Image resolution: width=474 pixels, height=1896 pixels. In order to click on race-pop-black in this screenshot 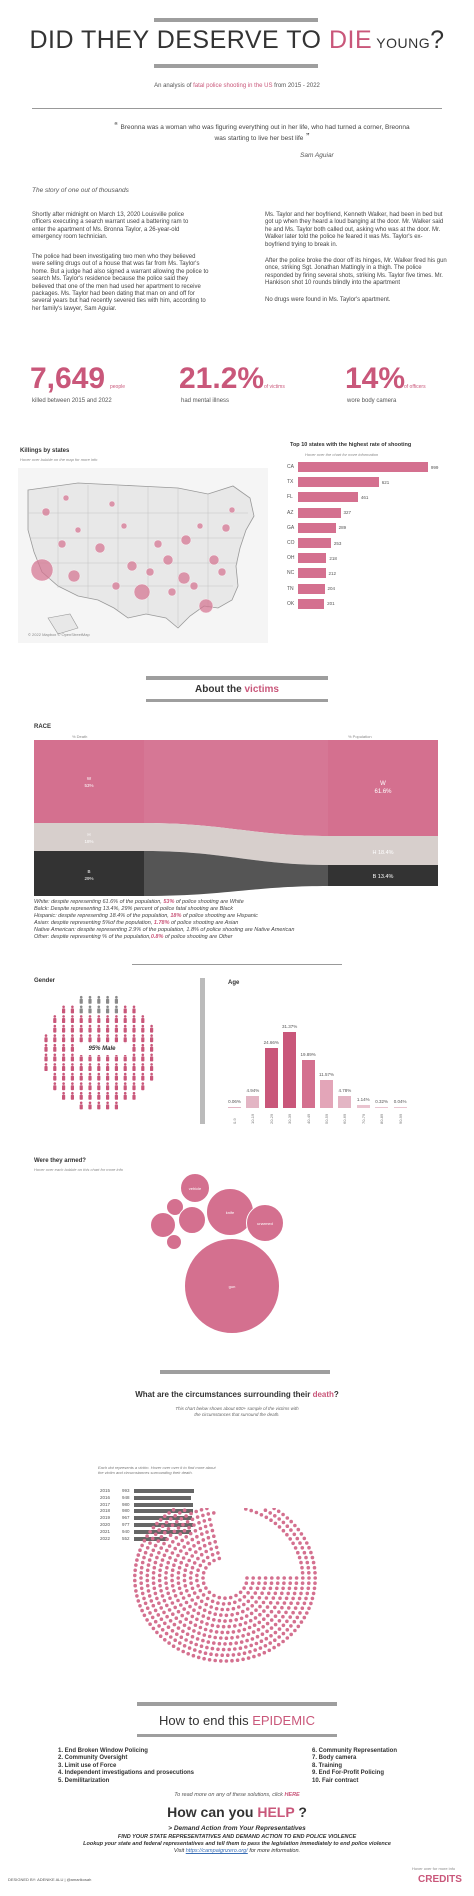, I will do `click(383, 875)`.